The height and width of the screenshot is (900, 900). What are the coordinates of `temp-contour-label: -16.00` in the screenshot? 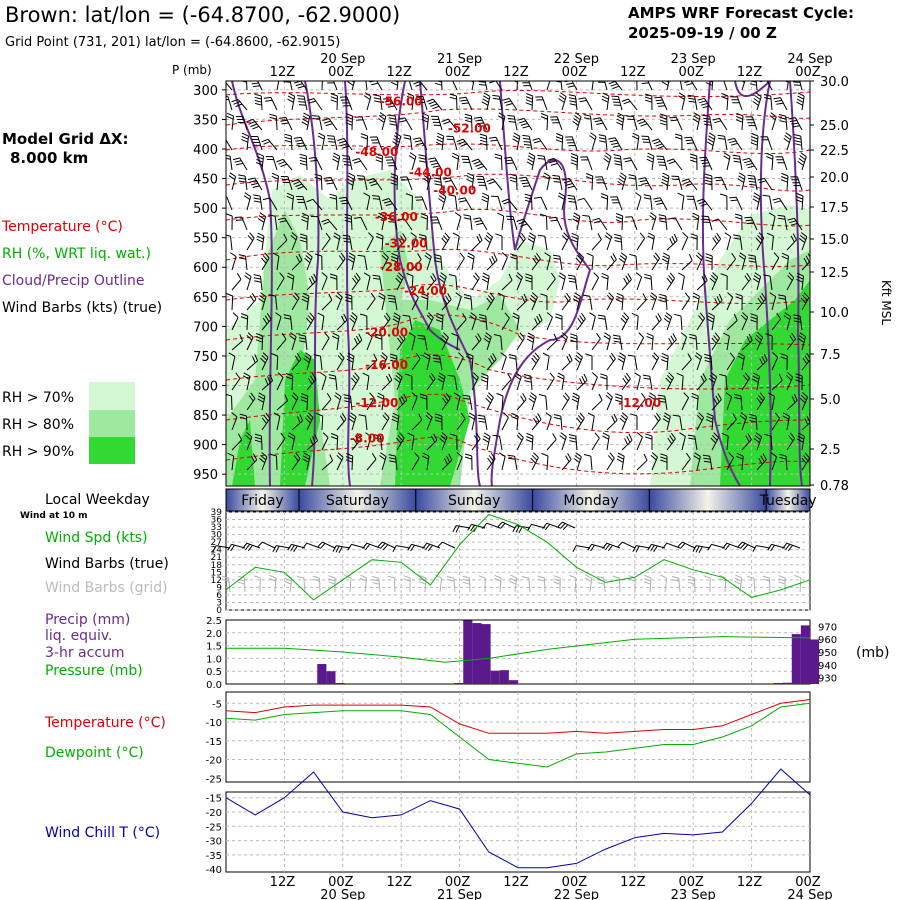 It's located at (386, 365).